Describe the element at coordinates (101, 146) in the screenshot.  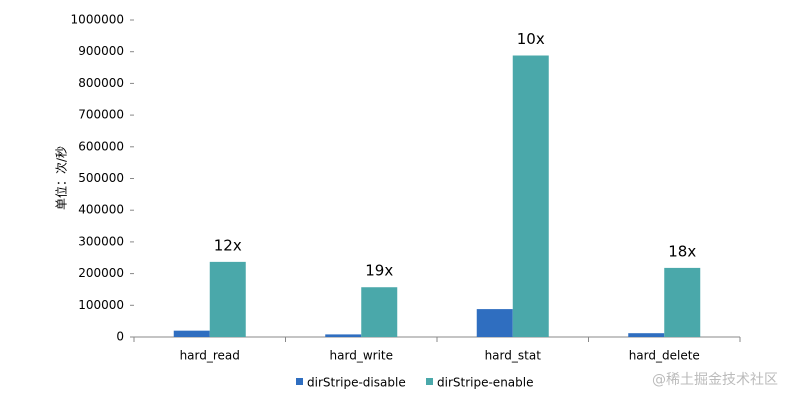
I see `y-tick-label: 600000` at that location.